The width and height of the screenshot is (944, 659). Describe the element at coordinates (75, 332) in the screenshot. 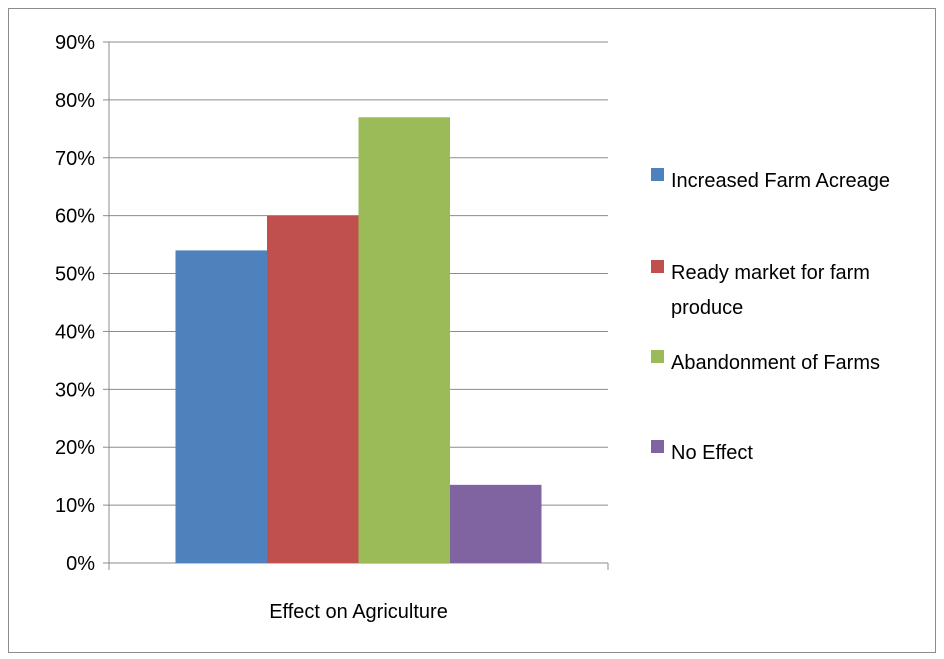

I see `y-tick-label: 40%` at that location.